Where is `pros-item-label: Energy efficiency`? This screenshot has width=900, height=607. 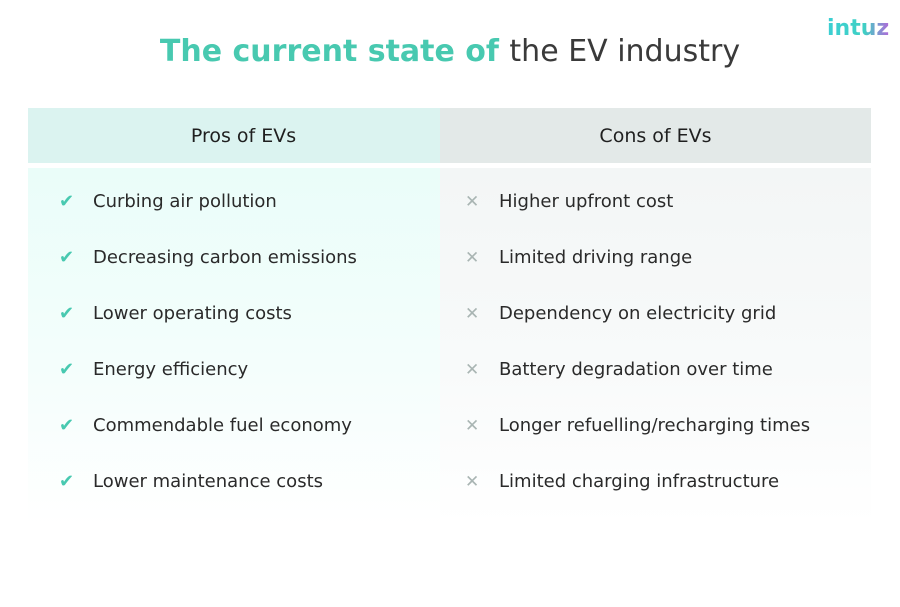 pros-item-label: Energy efficiency is located at coordinates (171, 369).